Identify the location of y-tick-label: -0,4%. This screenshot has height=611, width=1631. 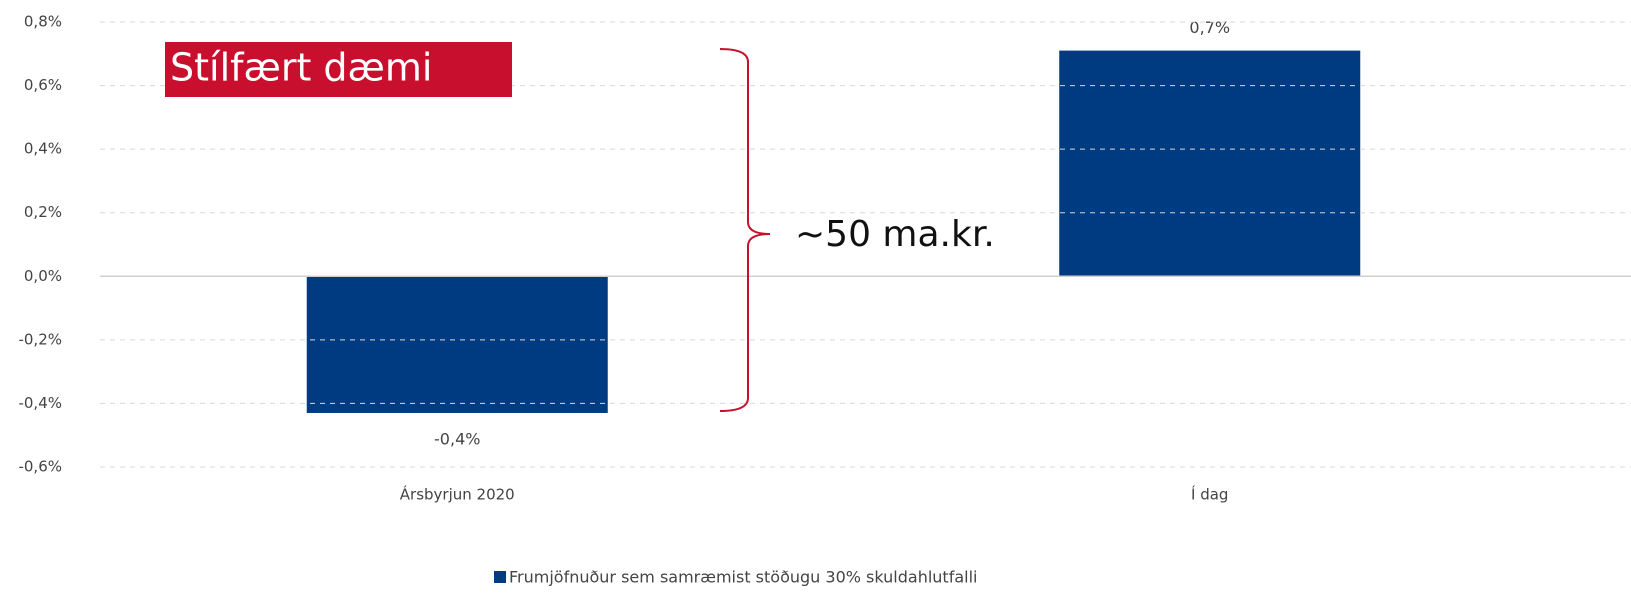
(40, 403).